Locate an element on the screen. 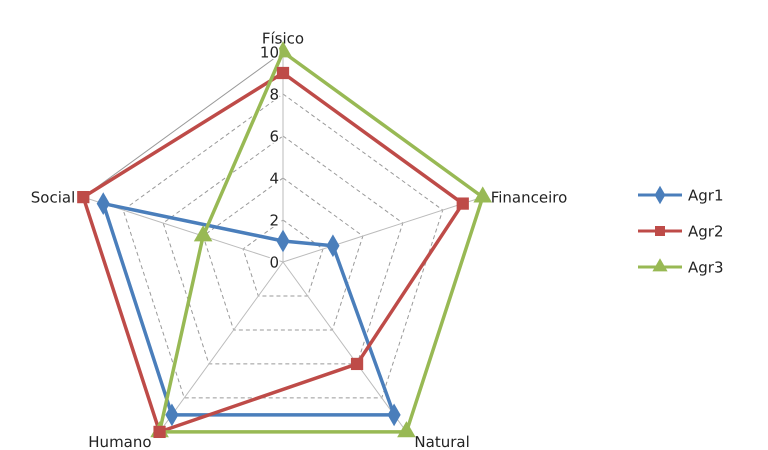 Image resolution: width=768 pixels, height=450 pixels. spoke-label: Financeiro is located at coordinates (529, 197).